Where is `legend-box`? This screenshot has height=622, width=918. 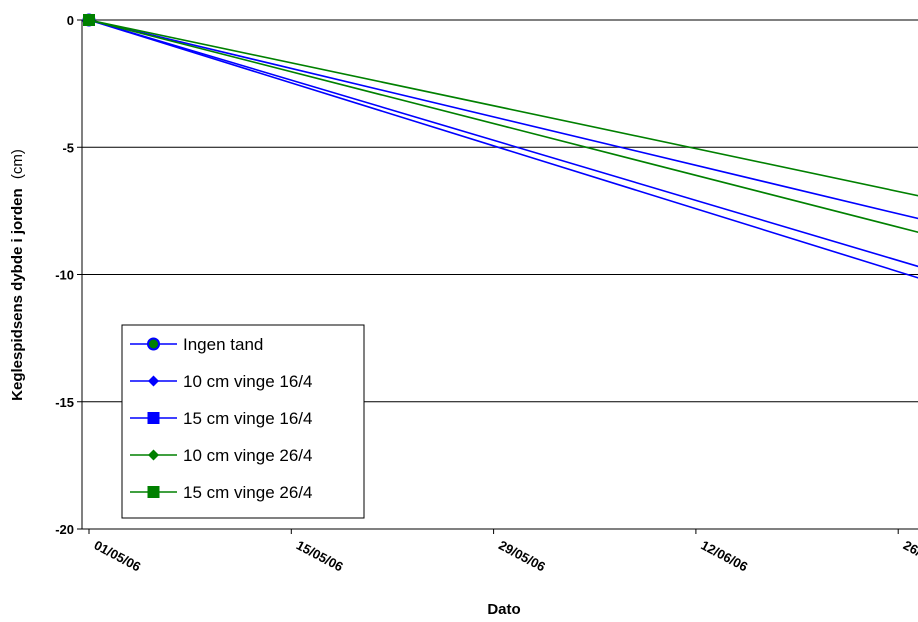
legend-box is located at coordinates (243, 421).